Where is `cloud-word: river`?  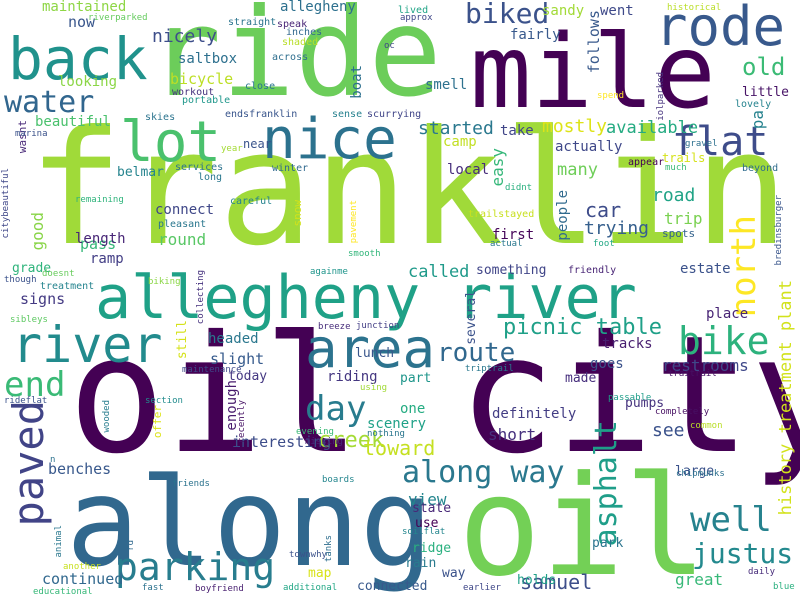 cloud-word: river is located at coordinates (87, 345).